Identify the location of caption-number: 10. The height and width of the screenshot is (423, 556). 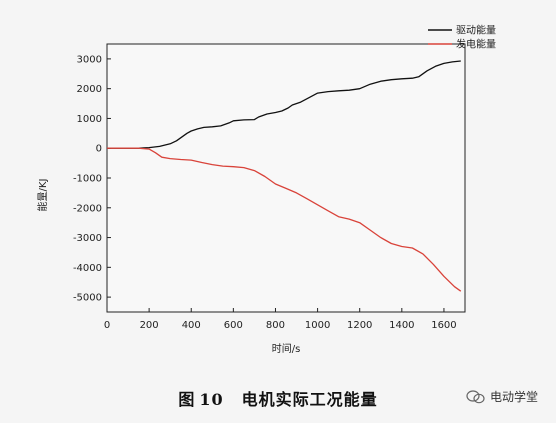
(211, 399).